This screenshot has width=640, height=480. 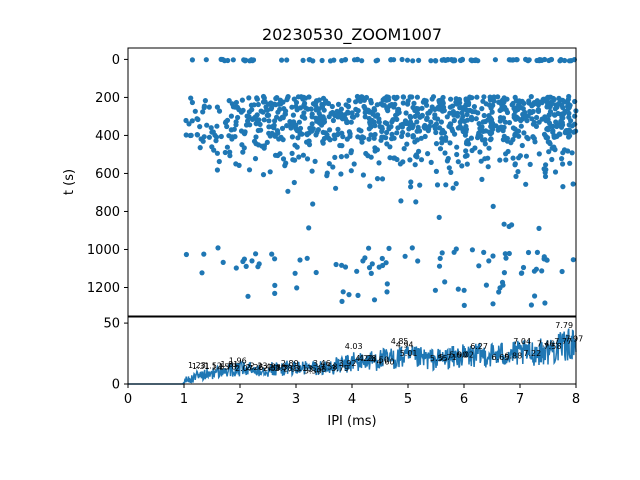 I want to click on raster-y-tick-label-4: 800, so click(x=107, y=212).